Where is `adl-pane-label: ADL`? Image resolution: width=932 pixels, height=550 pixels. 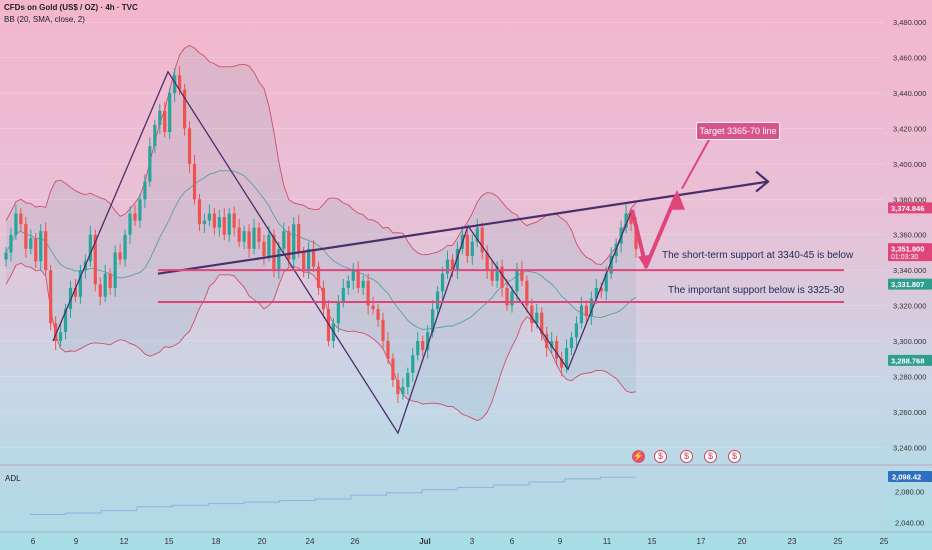
adl-pane-label: ADL is located at coordinates (13, 478).